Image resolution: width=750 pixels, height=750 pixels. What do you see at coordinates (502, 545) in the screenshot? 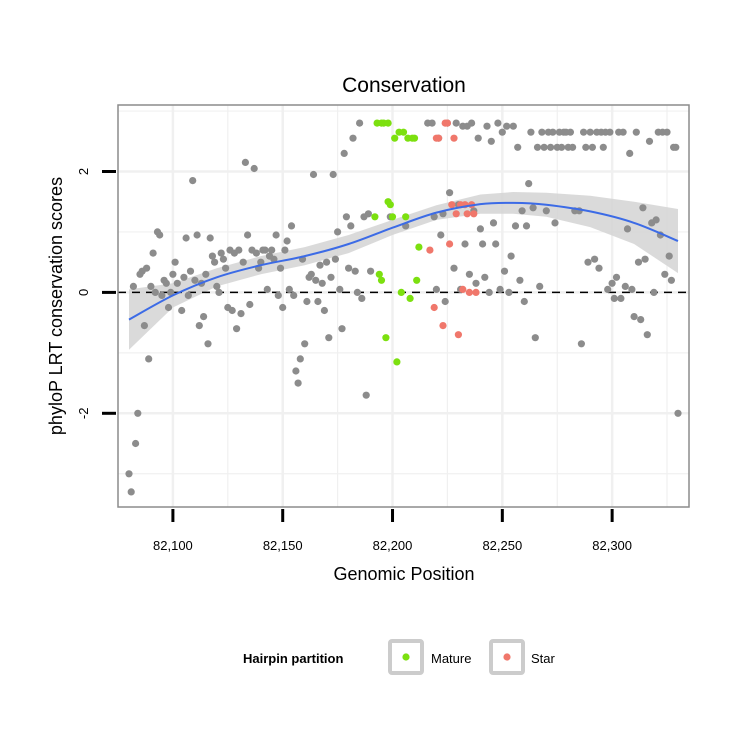
I see `x-tick-label: 82,250` at bounding box center [502, 545].